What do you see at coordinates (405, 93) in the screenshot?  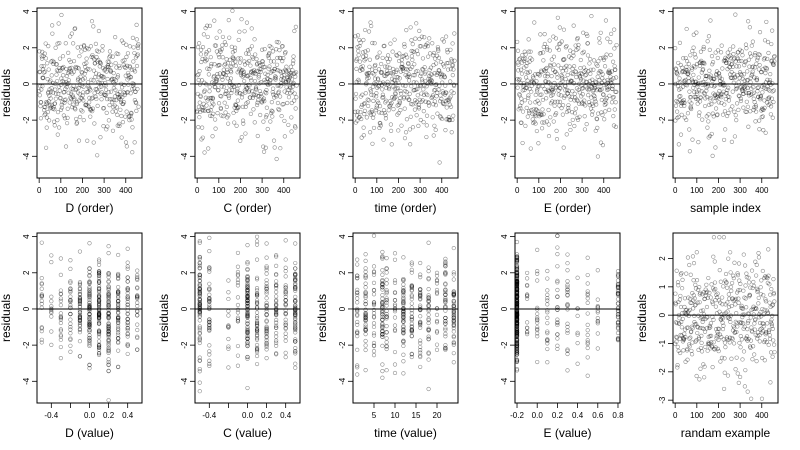 I see `plot-frame` at bounding box center [405, 93].